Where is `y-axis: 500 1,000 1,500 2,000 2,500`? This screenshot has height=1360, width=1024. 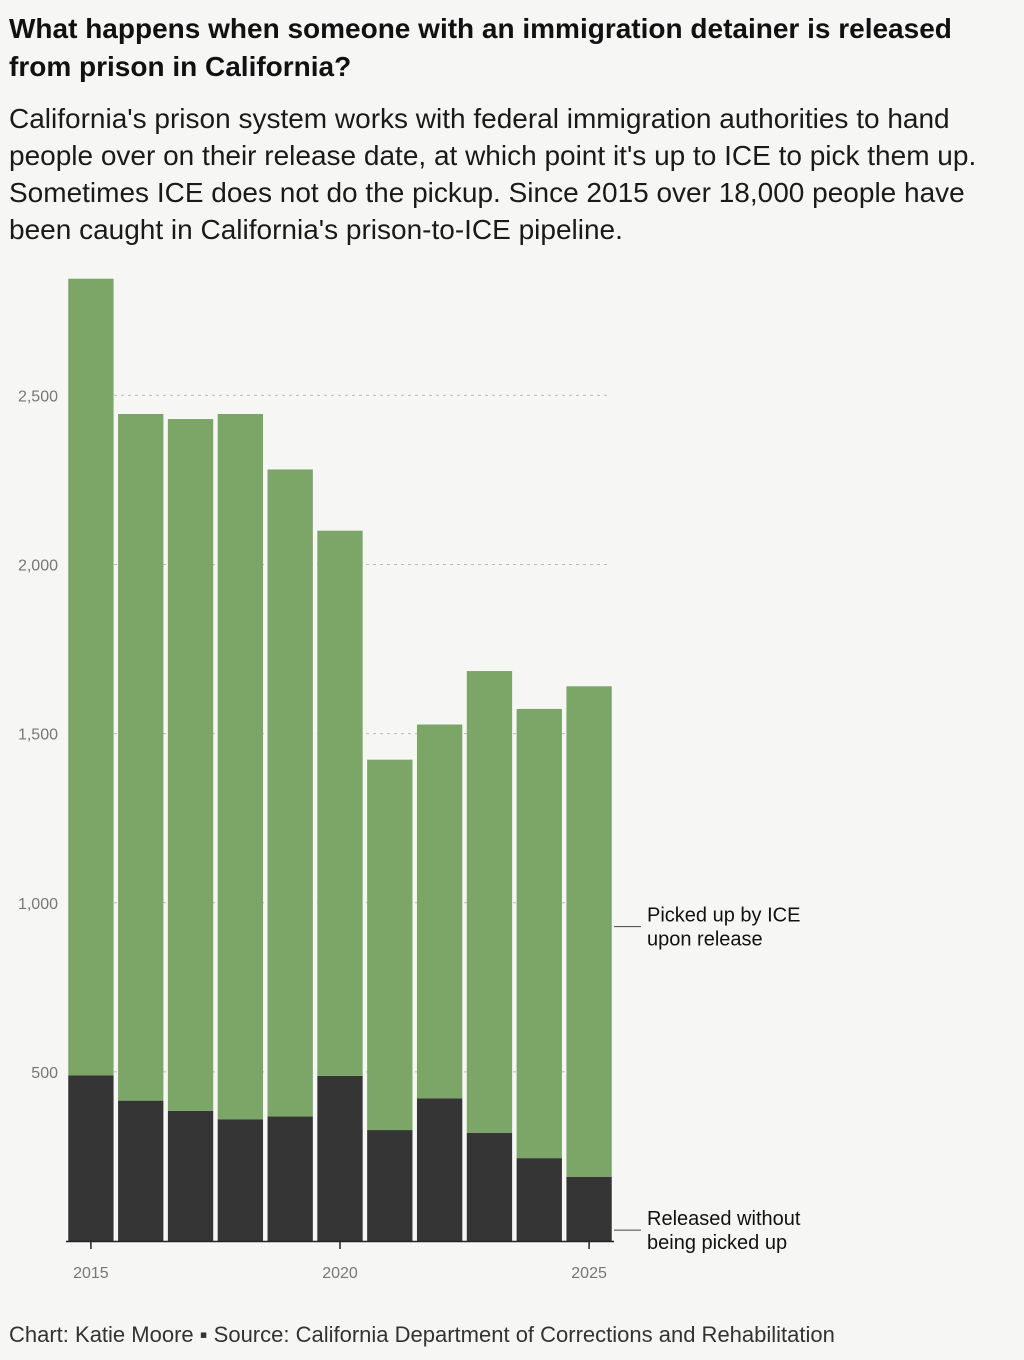 y-axis: 500 1,000 1,500 2,000 2,500 is located at coordinates (38, 734).